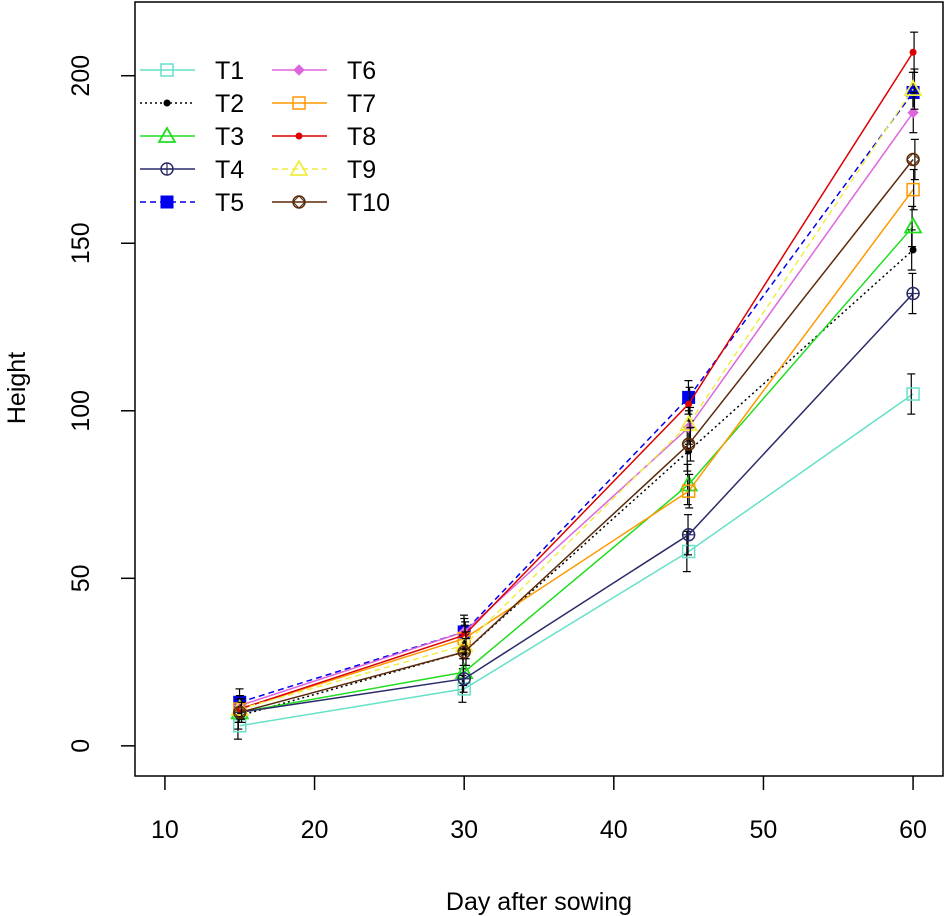  I want to click on legend-label: T7, so click(361, 104).